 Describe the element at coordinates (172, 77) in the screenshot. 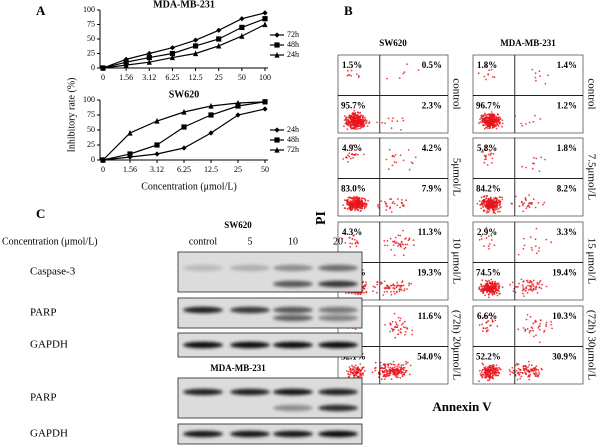

I see `x-tick-label: 6.25` at that location.